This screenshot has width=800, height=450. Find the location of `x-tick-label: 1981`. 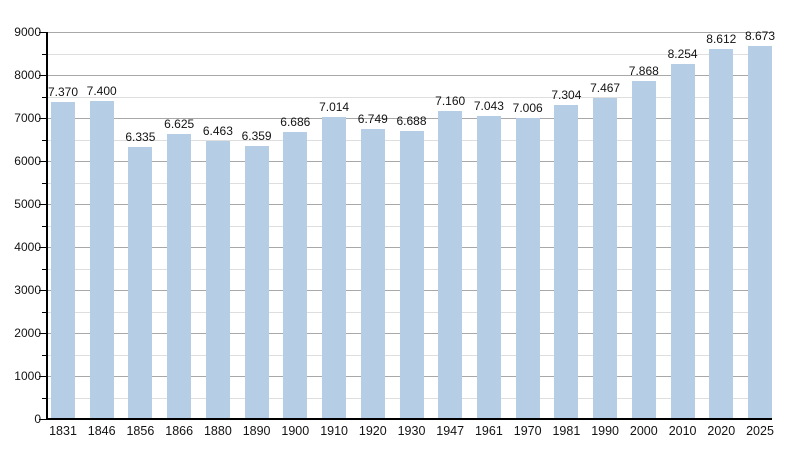

x-tick-label: 1981 is located at coordinates (566, 431).